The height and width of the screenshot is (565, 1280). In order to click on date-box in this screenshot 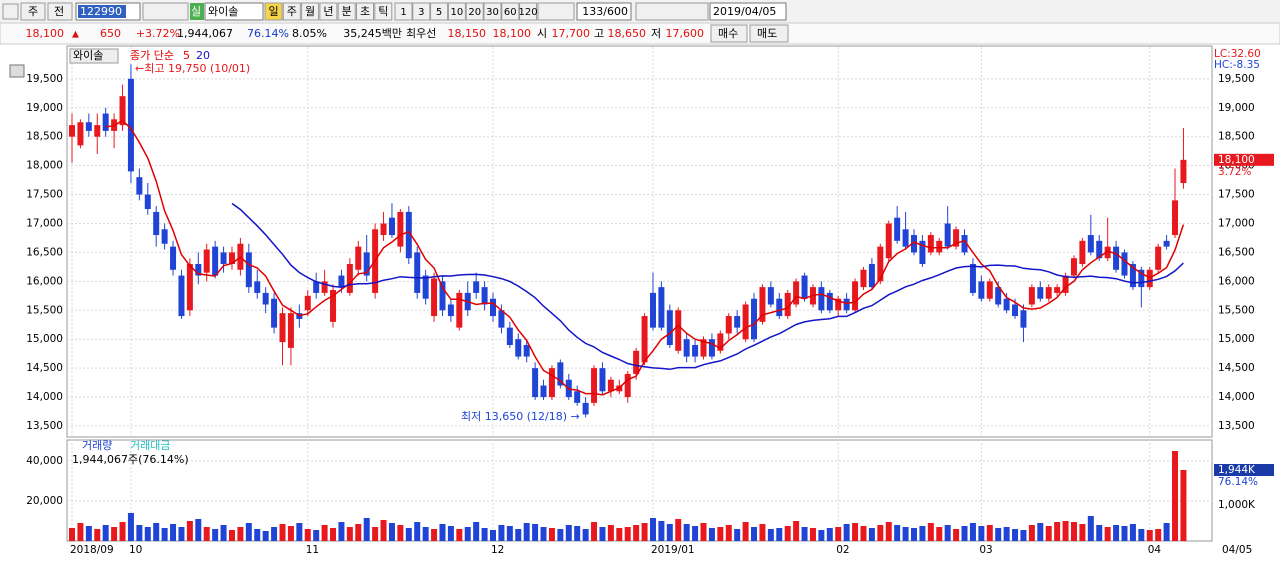, I will do `click(748, 11)`.